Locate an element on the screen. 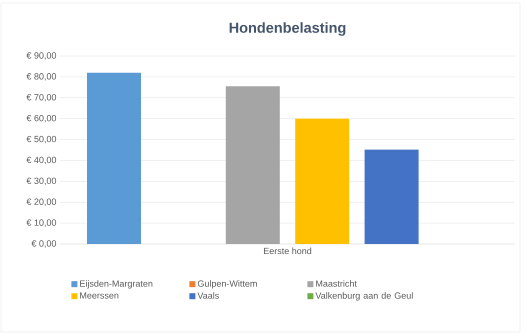  y-tick-label: € 0,00 is located at coordinates (44, 244).